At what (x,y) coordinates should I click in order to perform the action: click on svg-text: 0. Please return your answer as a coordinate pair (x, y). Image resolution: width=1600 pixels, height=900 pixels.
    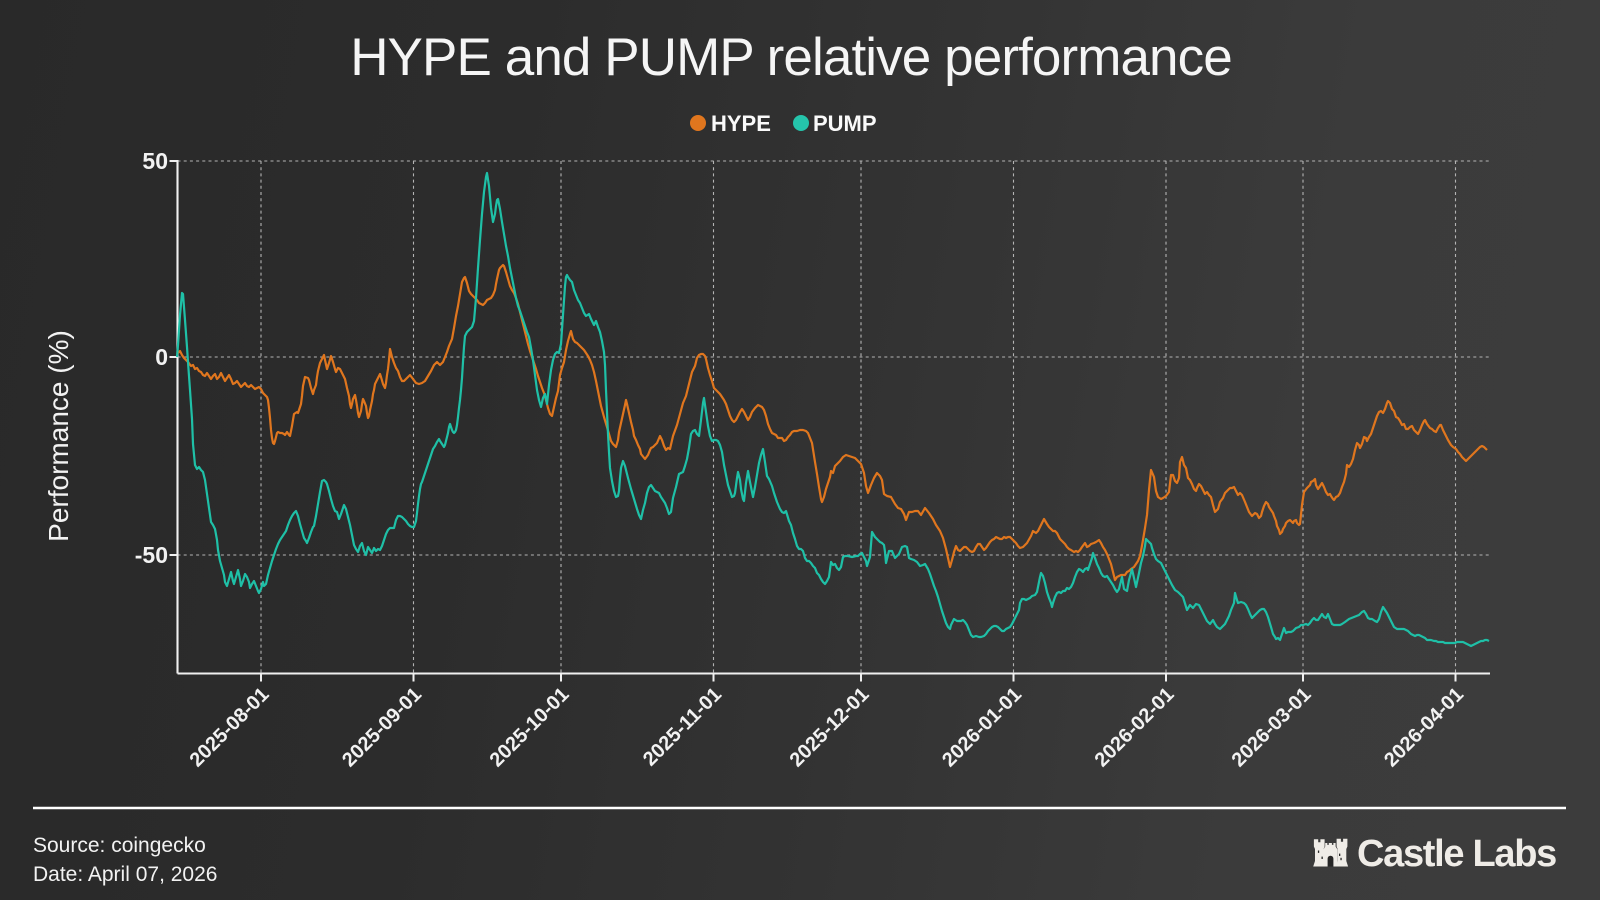
    Looking at the image, I should click on (161, 357).